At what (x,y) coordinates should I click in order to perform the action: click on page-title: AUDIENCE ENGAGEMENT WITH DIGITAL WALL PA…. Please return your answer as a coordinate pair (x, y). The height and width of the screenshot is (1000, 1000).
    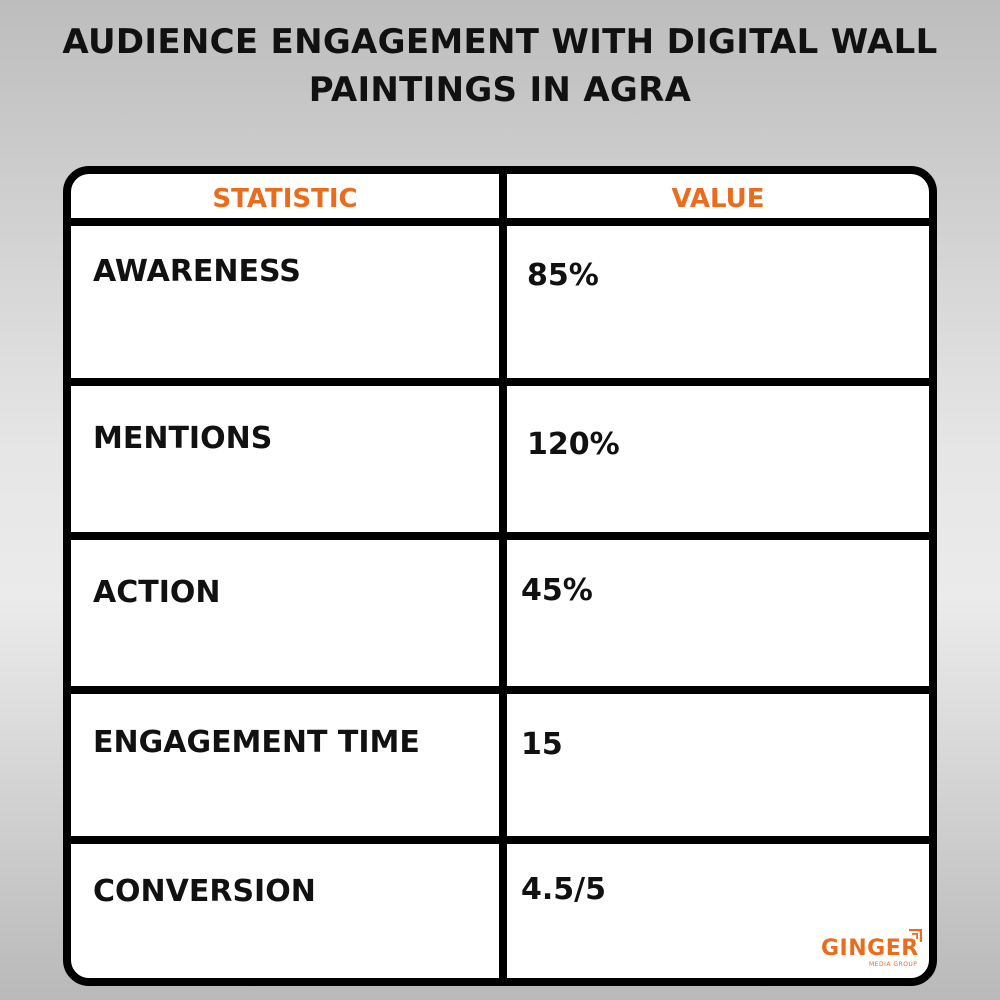
    Looking at the image, I should click on (500, 66).